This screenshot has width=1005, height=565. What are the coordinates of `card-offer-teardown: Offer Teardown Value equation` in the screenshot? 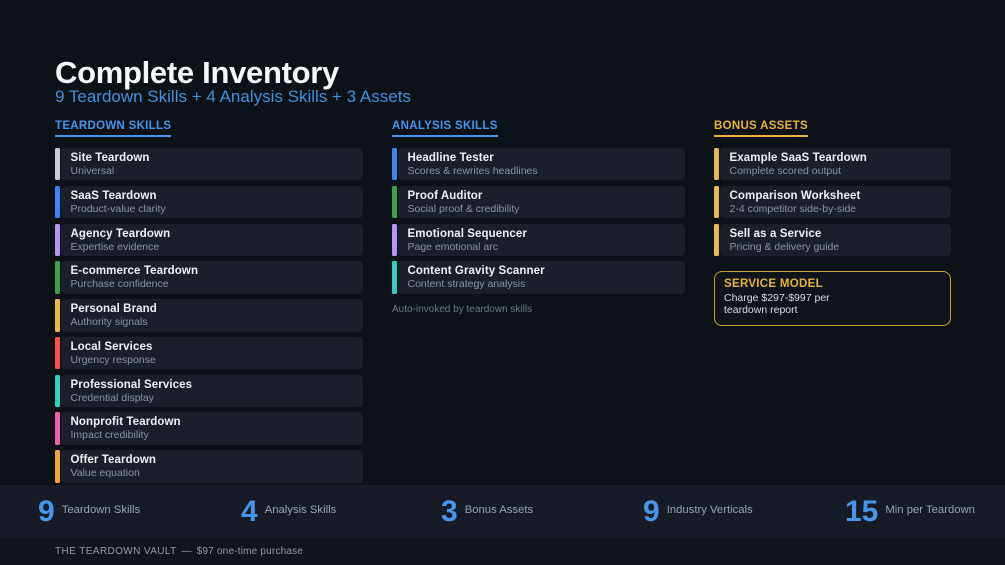 It's located at (209, 466).